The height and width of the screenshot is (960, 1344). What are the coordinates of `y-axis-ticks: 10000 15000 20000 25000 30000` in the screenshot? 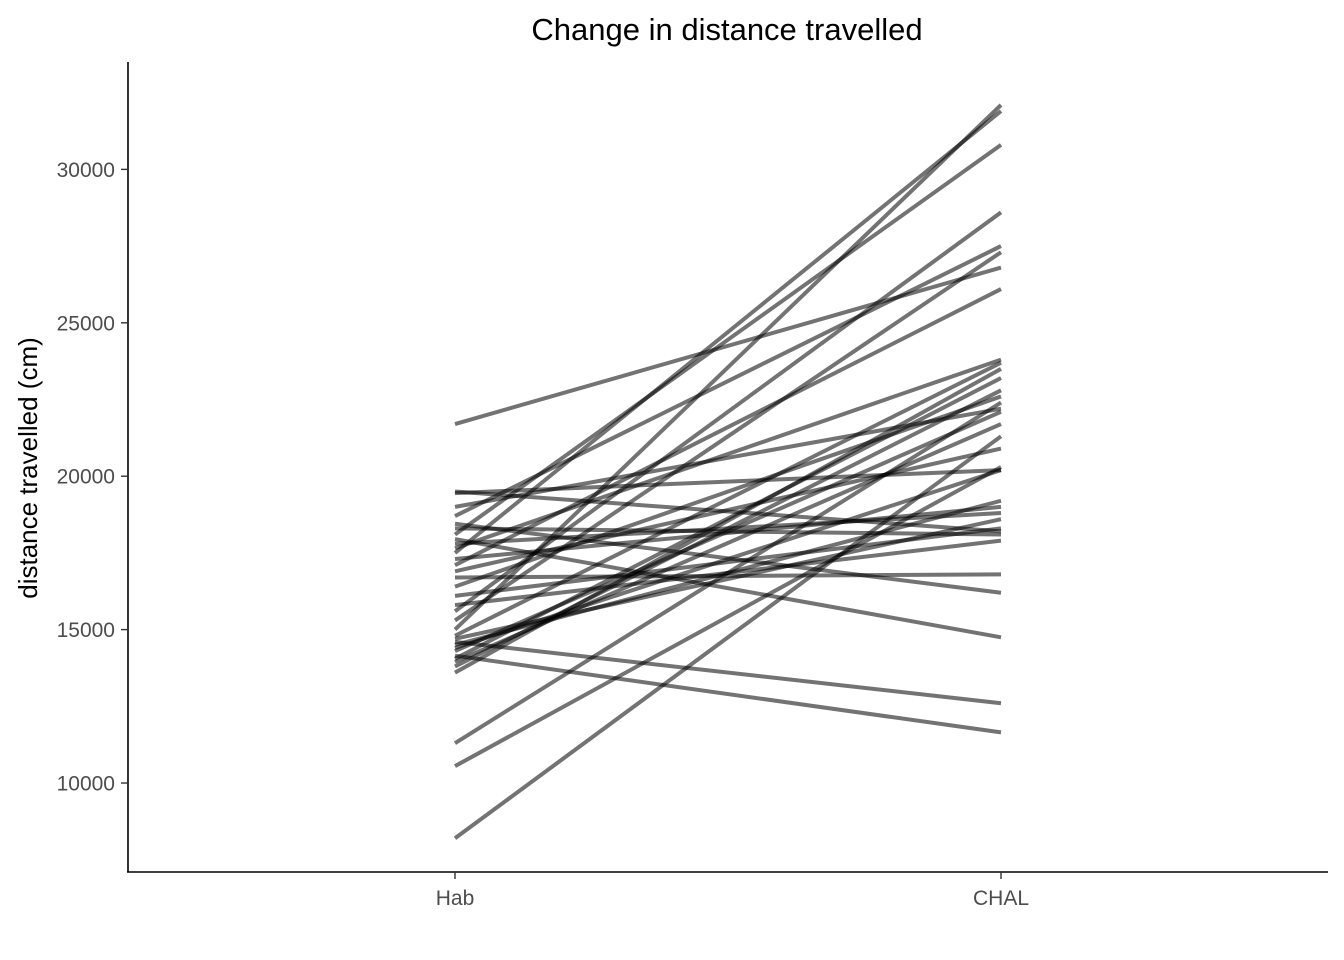 It's located at (92, 477).